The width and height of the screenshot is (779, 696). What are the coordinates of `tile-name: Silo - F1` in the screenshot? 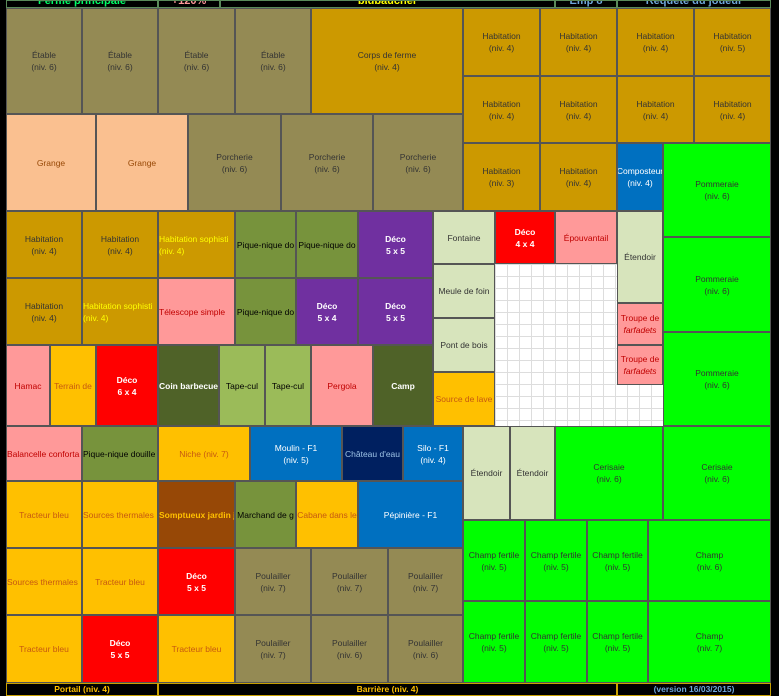 It's located at (433, 447).